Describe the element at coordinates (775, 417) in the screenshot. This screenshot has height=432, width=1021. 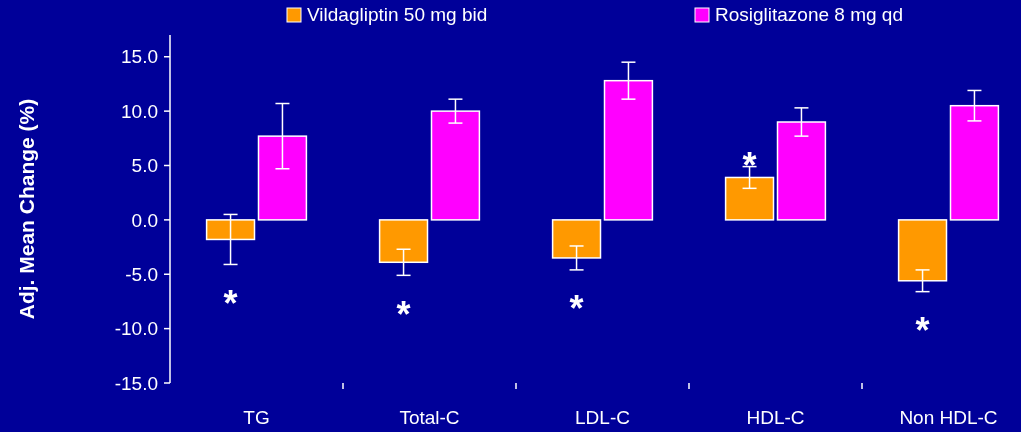
I see `x-tick-label: HDL-C` at that location.